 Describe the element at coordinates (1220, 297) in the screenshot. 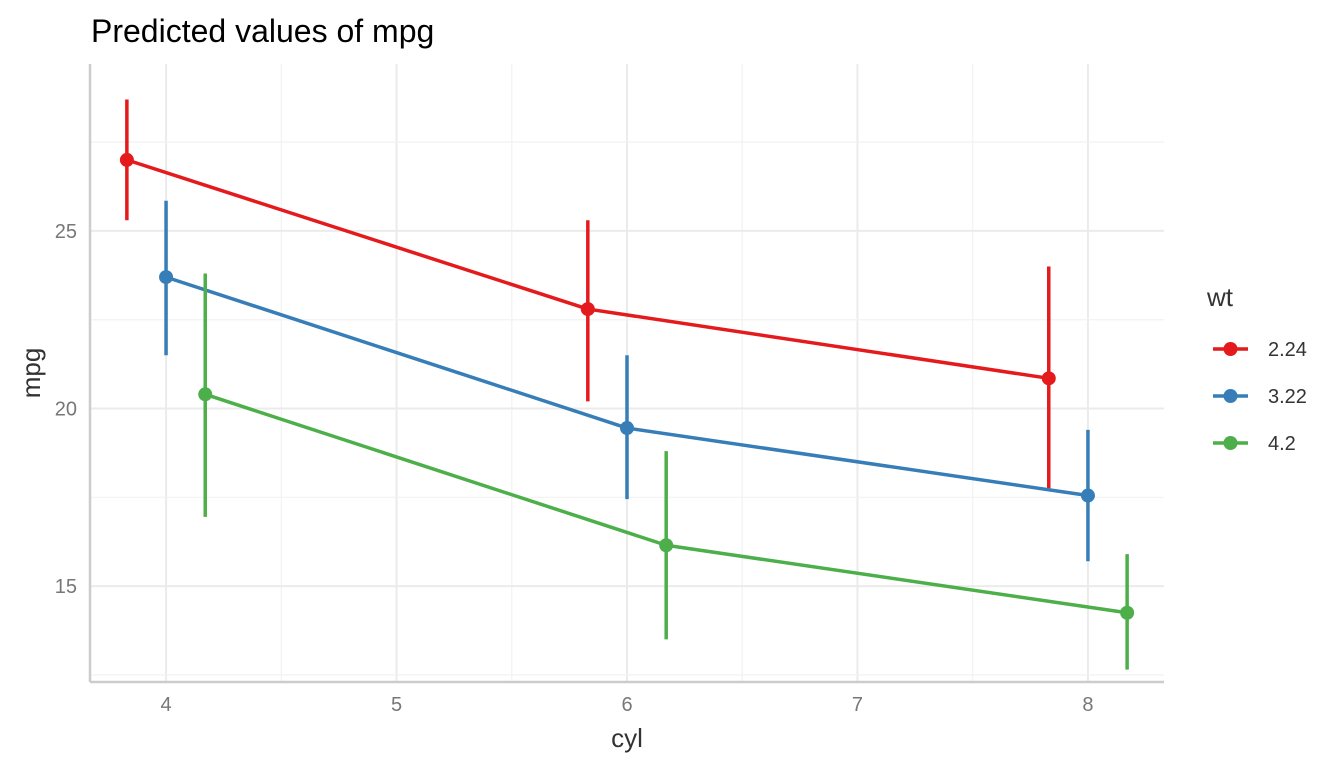

I see `legend-title: wt` at that location.